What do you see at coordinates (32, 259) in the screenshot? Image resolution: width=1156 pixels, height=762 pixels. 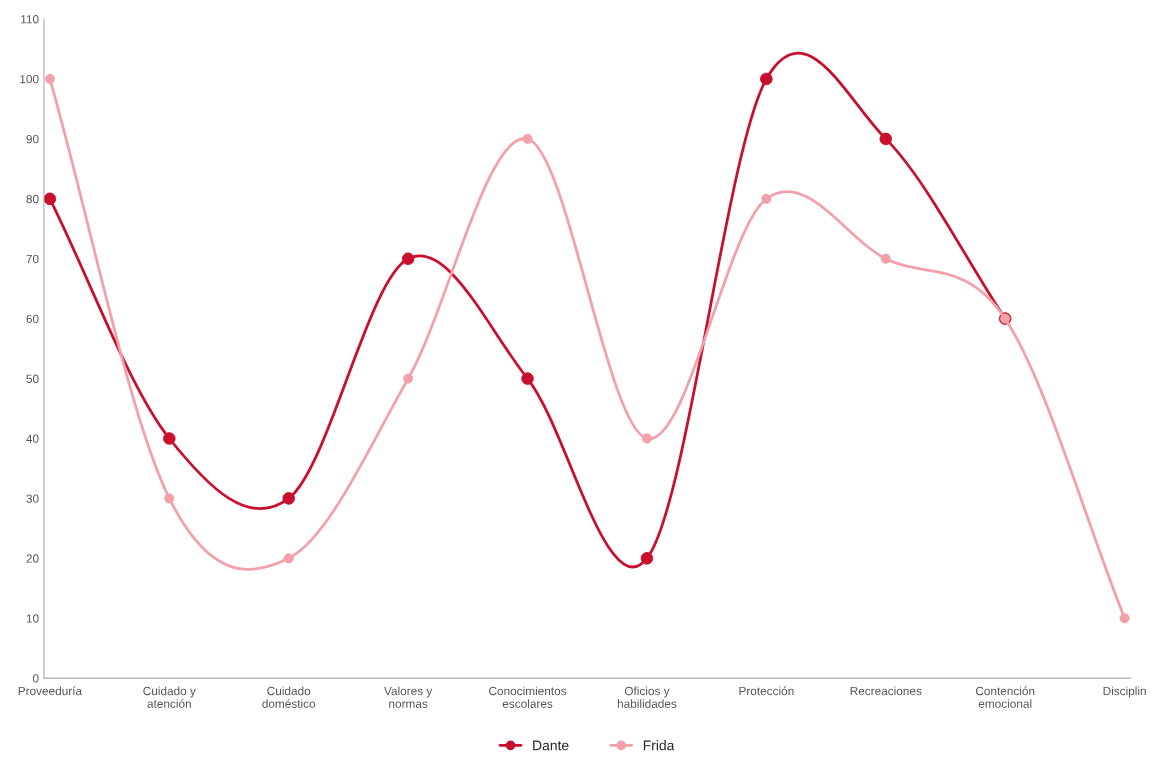 I see `y-tick-label: 70` at bounding box center [32, 259].